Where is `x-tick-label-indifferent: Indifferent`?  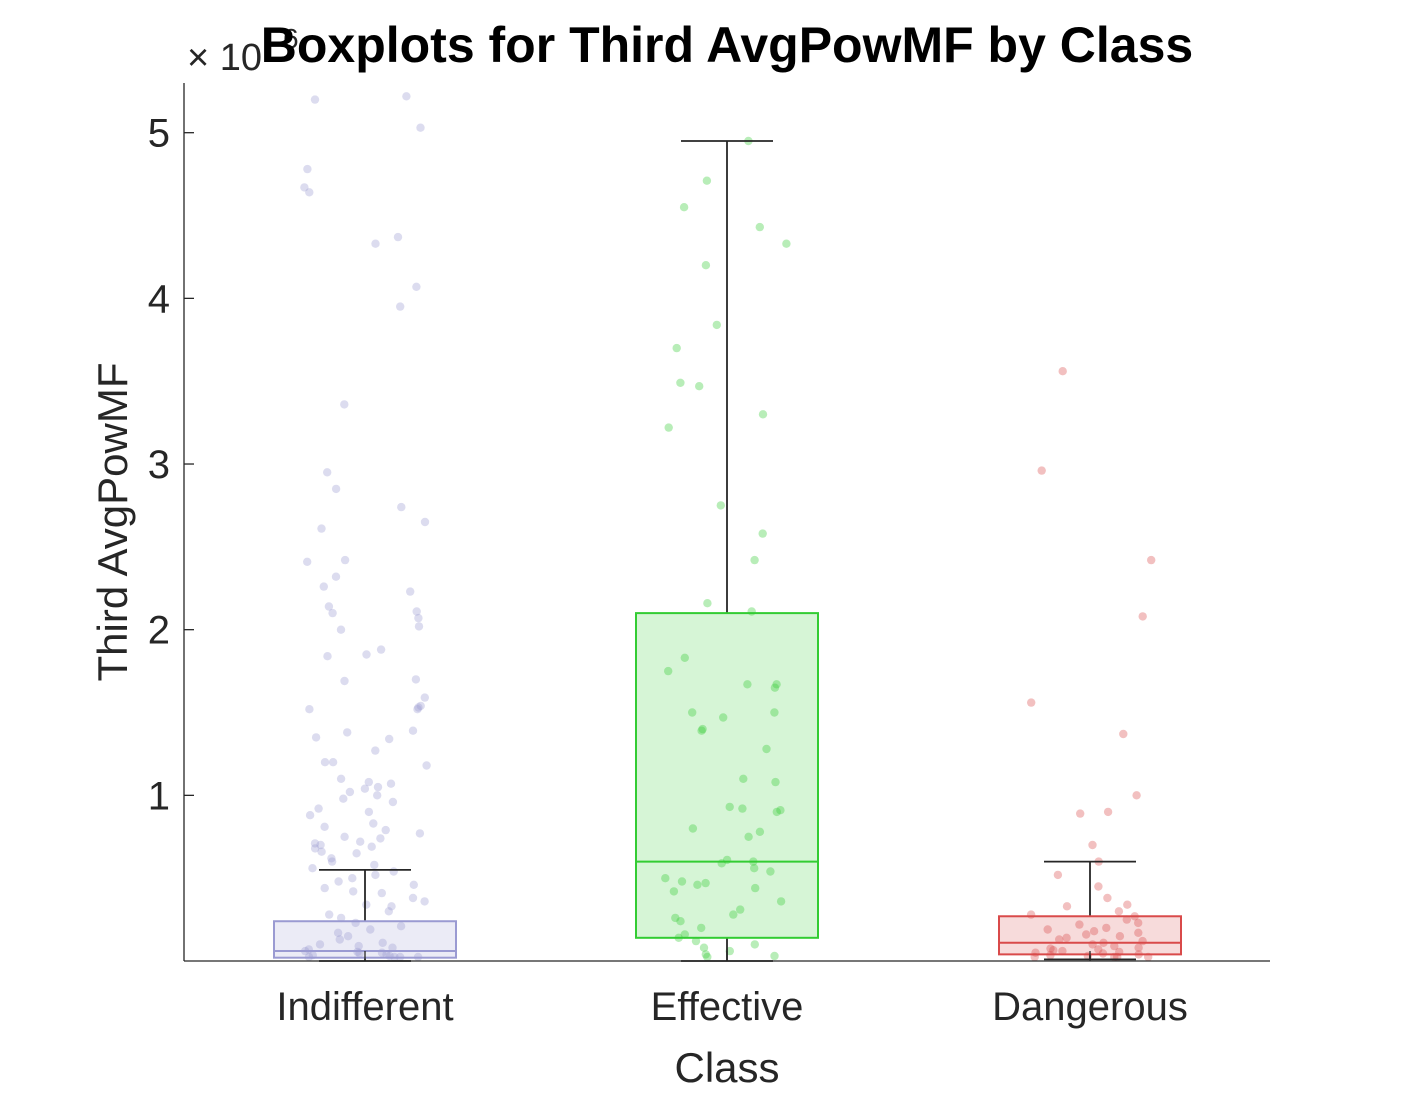 x-tick-label-indifferent: Indifferent is located at coordinates (364, 1007).